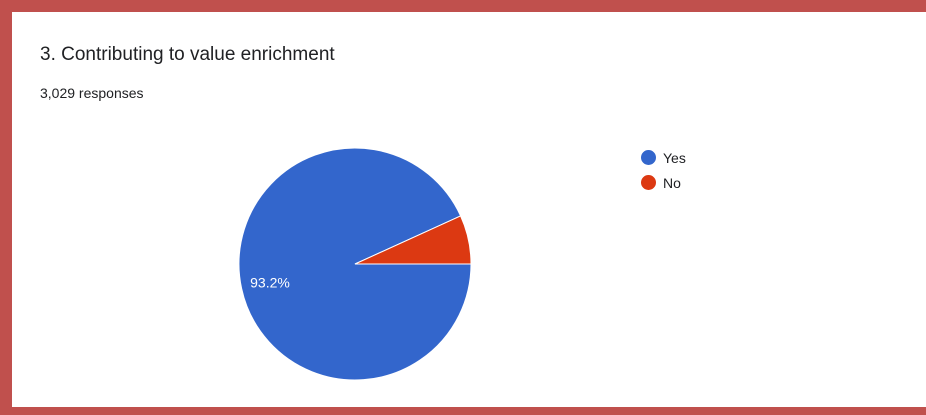 The image size is (926, 415). I want to click on pie-label-yes: 93.2%, so click(270, 282).